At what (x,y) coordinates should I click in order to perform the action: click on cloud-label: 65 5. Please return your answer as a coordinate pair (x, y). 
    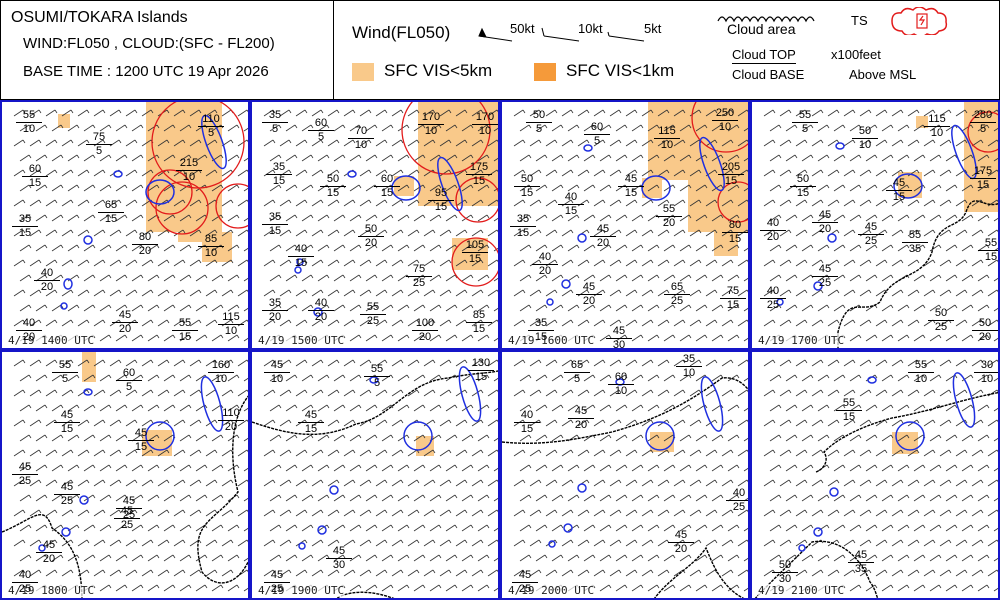
    Looking at the image, I should click on (577, 372).